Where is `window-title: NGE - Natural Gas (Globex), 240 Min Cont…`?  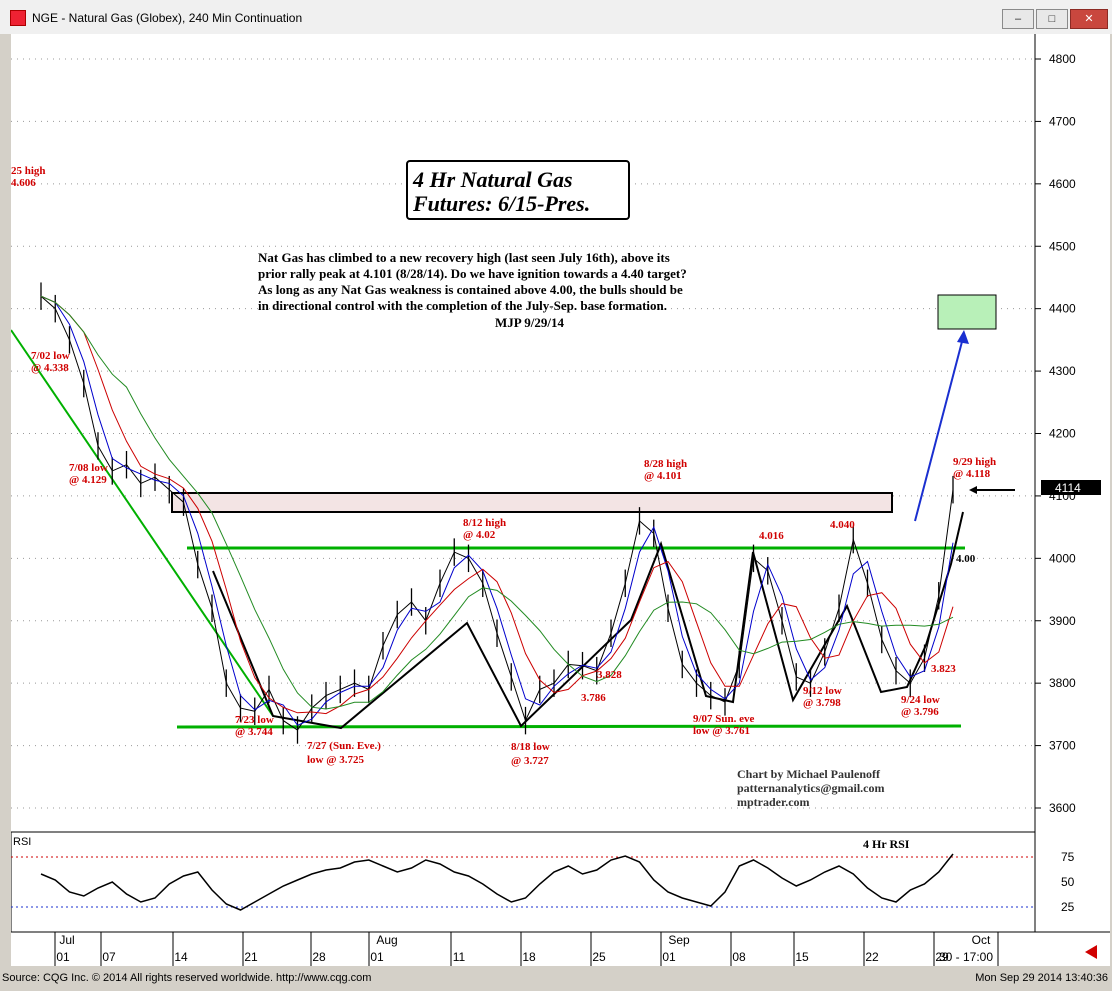 window-title: NGE - Natural Gas (Globex), 240 Min Cont… is located at coordinates (167, 18).